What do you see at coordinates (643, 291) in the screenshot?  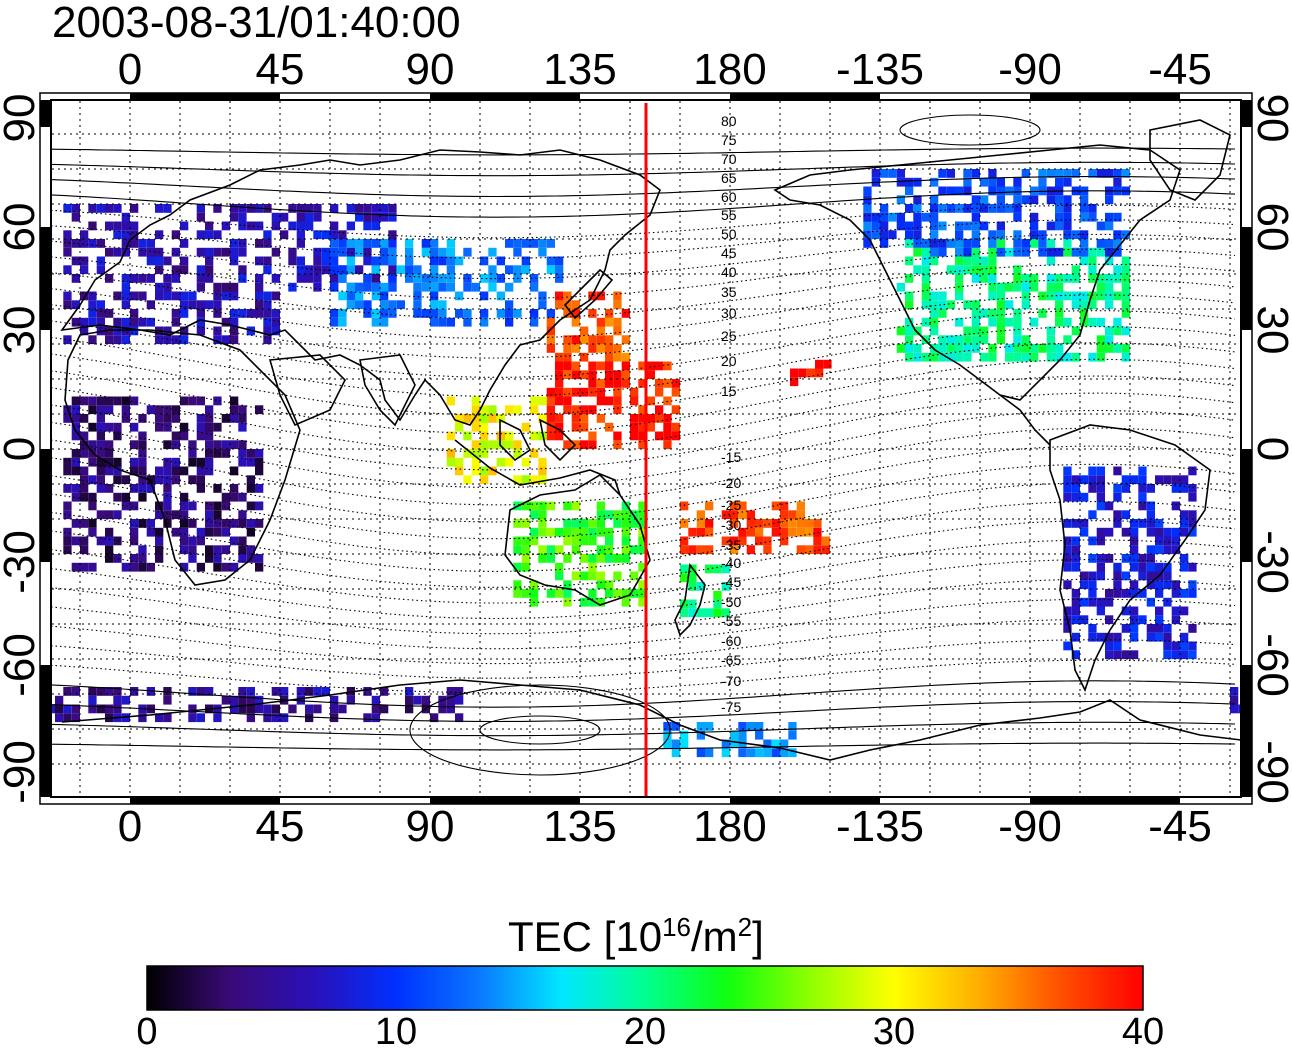 I see `contour-line` at bounding box center [643, 291].